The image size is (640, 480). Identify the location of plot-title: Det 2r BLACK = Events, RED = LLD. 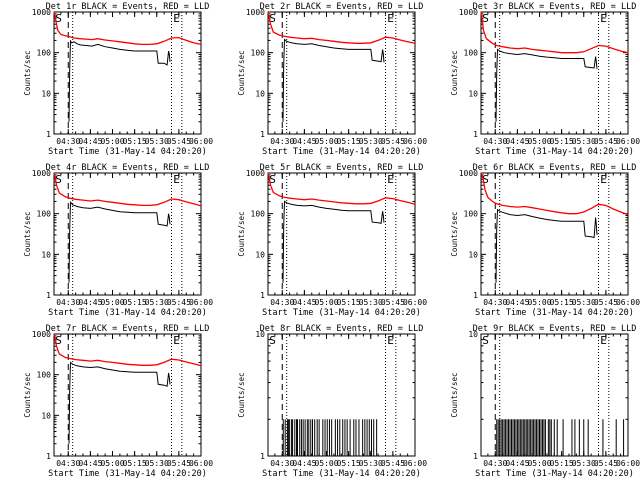
(342, 7).